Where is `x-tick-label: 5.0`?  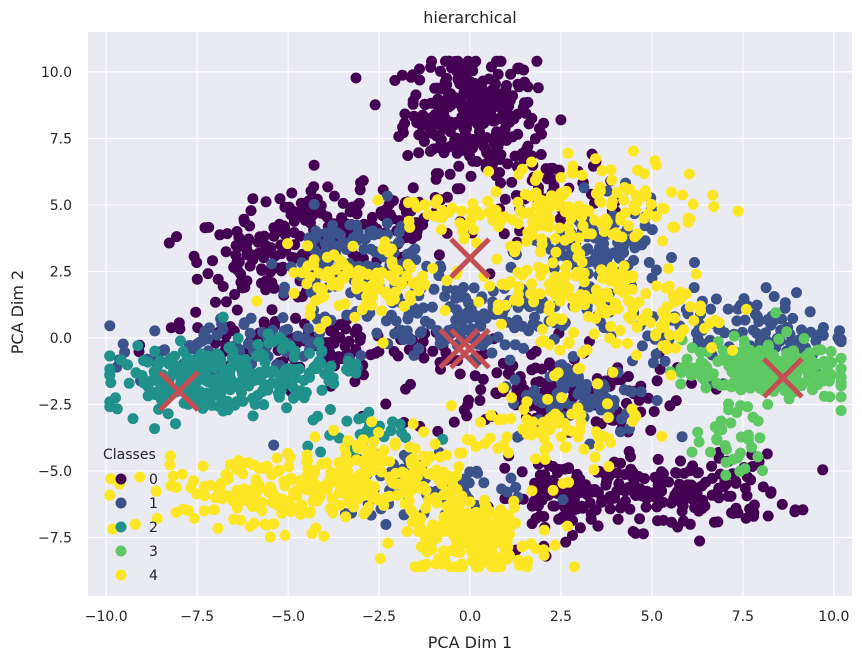 x-tick-label: 5.0 is located at coordinates (652, 617).